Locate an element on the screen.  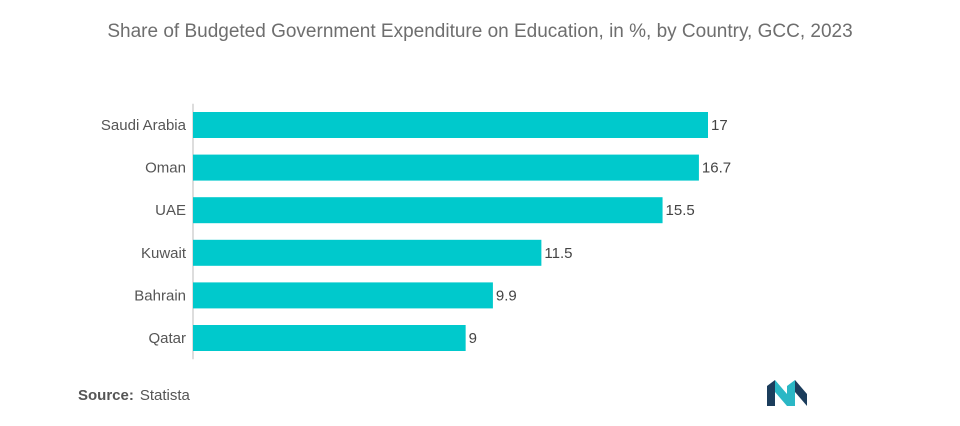
category-label: Oman is located at coordinates (165, 168).